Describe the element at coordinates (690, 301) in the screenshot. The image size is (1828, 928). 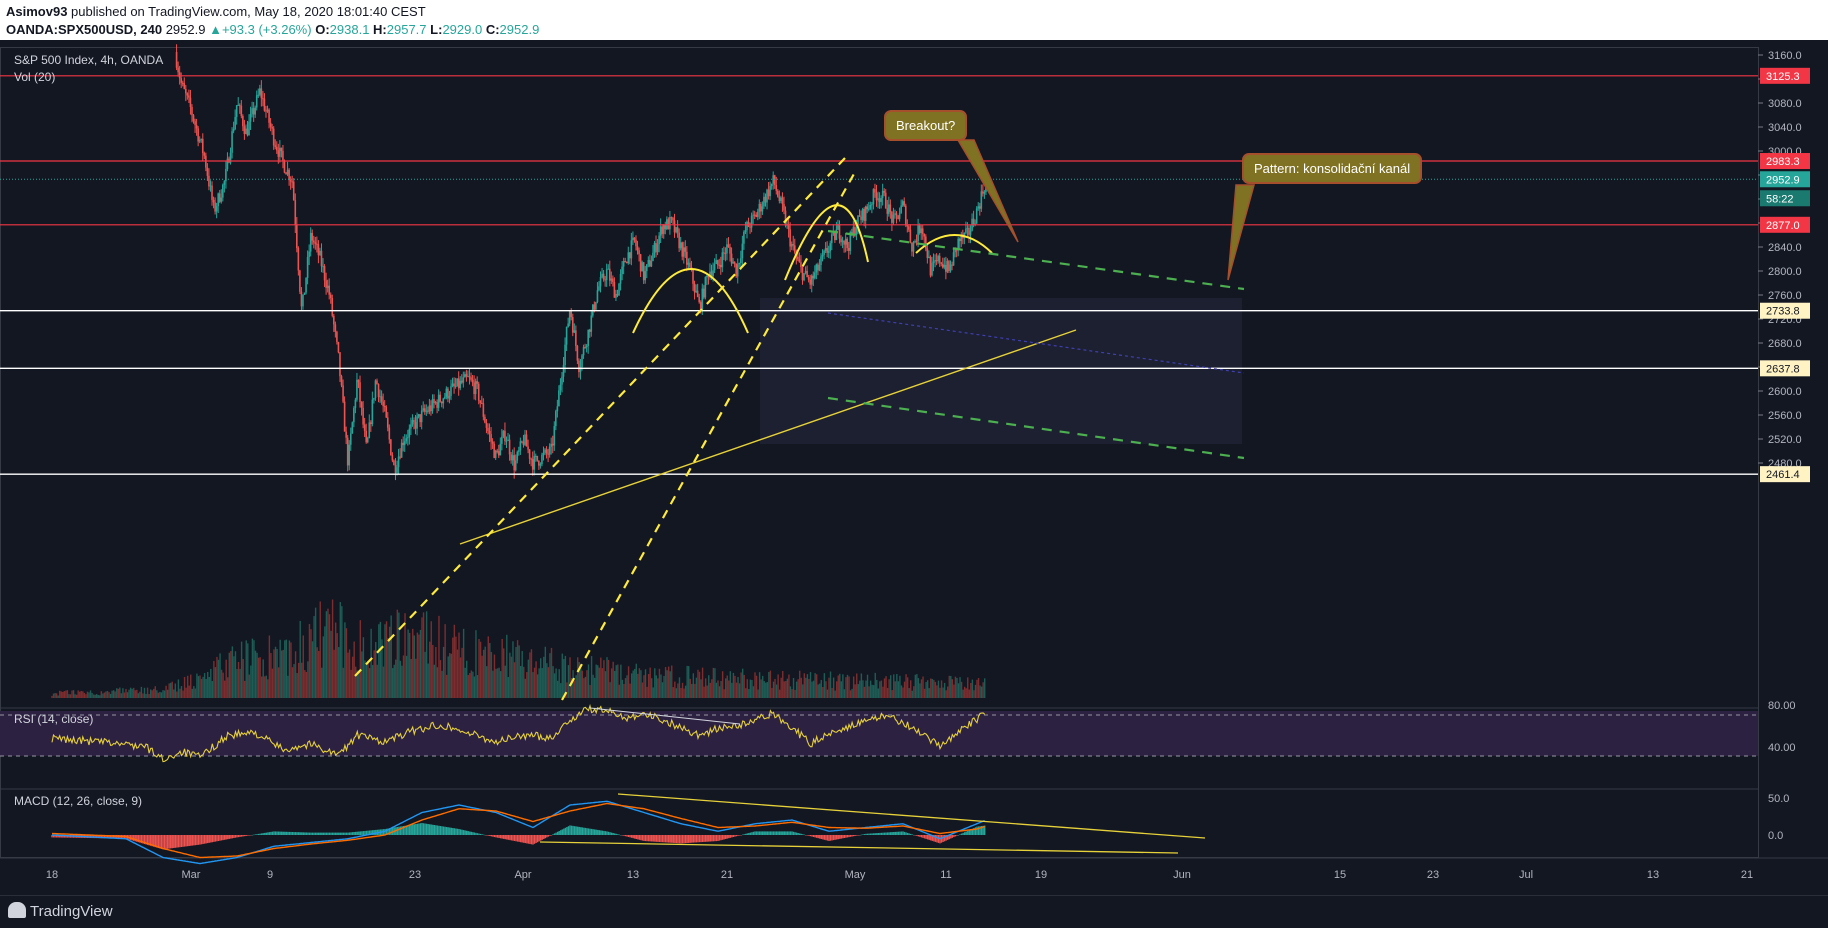
I see `left-shoulder-arc` at that location.